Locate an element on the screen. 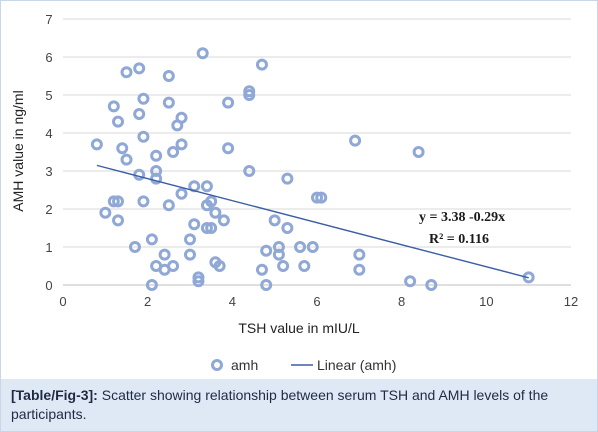 The width and height of the screenshot is (598, 432). x-tick-label: 2 is located at coordinates (147, 301).